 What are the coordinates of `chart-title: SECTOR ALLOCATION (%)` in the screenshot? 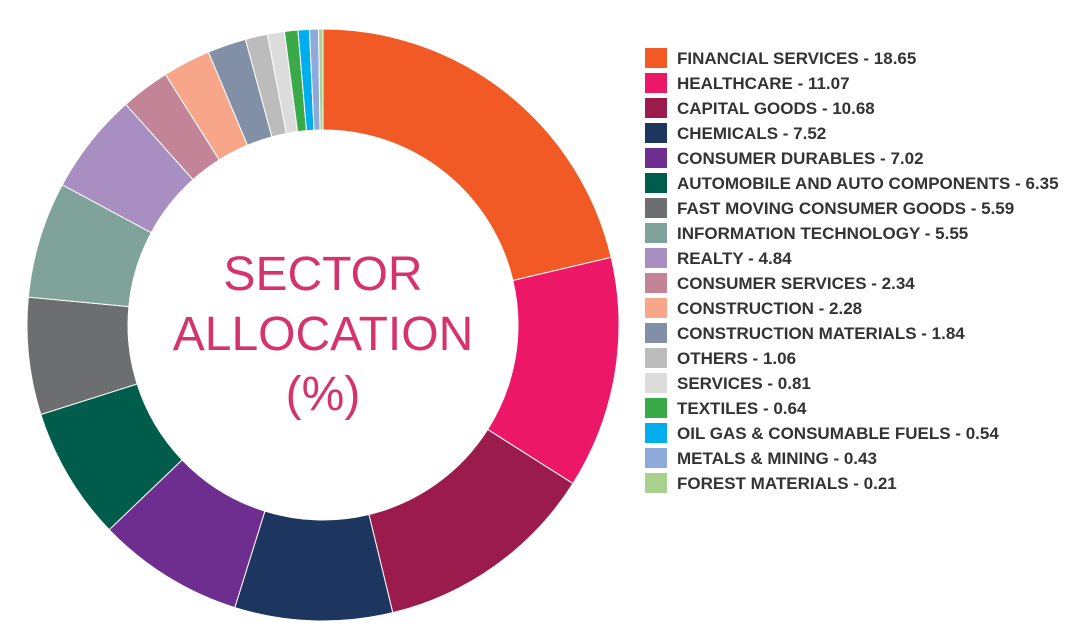 It's located at (323, 334).